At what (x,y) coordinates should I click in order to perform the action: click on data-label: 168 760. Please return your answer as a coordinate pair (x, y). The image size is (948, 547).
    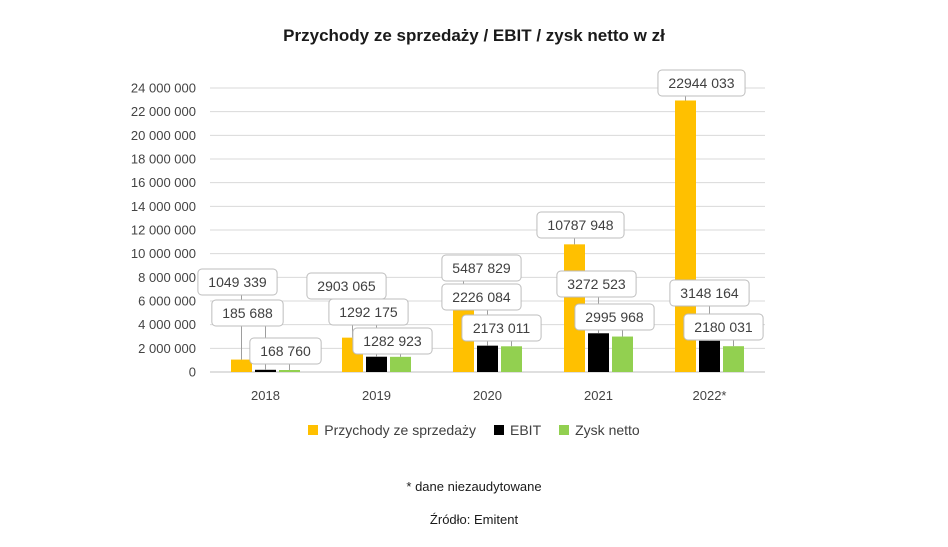
    Looking at the image, I should click on (285, 354).